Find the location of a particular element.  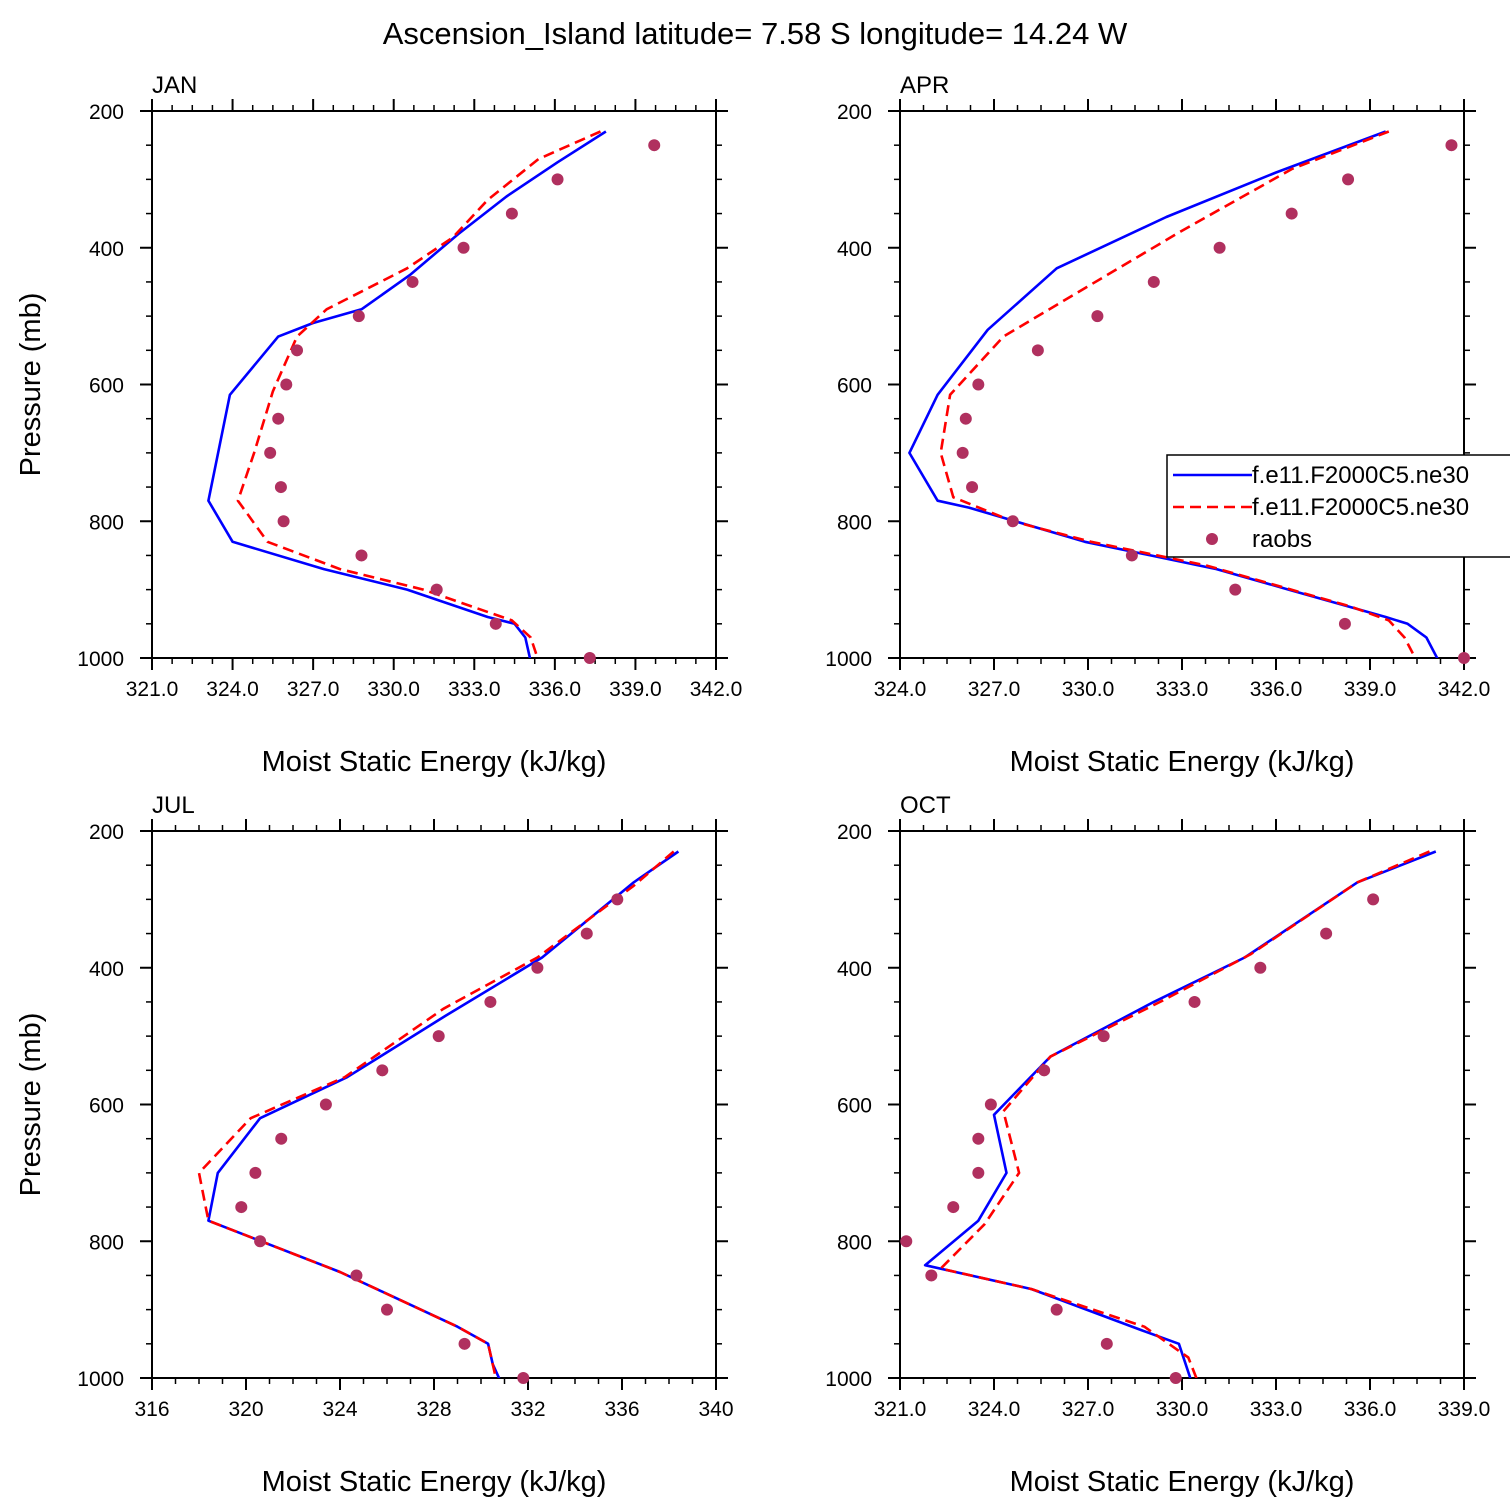

x-tick-label: 339.0 is located at coordinates (1370, 689).